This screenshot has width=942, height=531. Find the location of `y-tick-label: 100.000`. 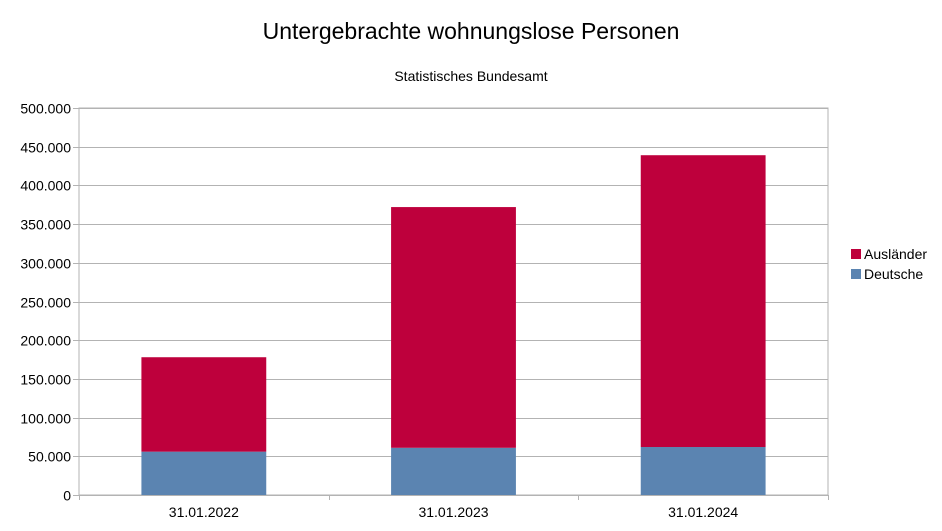

y-tick-label: 100.000 is located at coordinates (45, 419).